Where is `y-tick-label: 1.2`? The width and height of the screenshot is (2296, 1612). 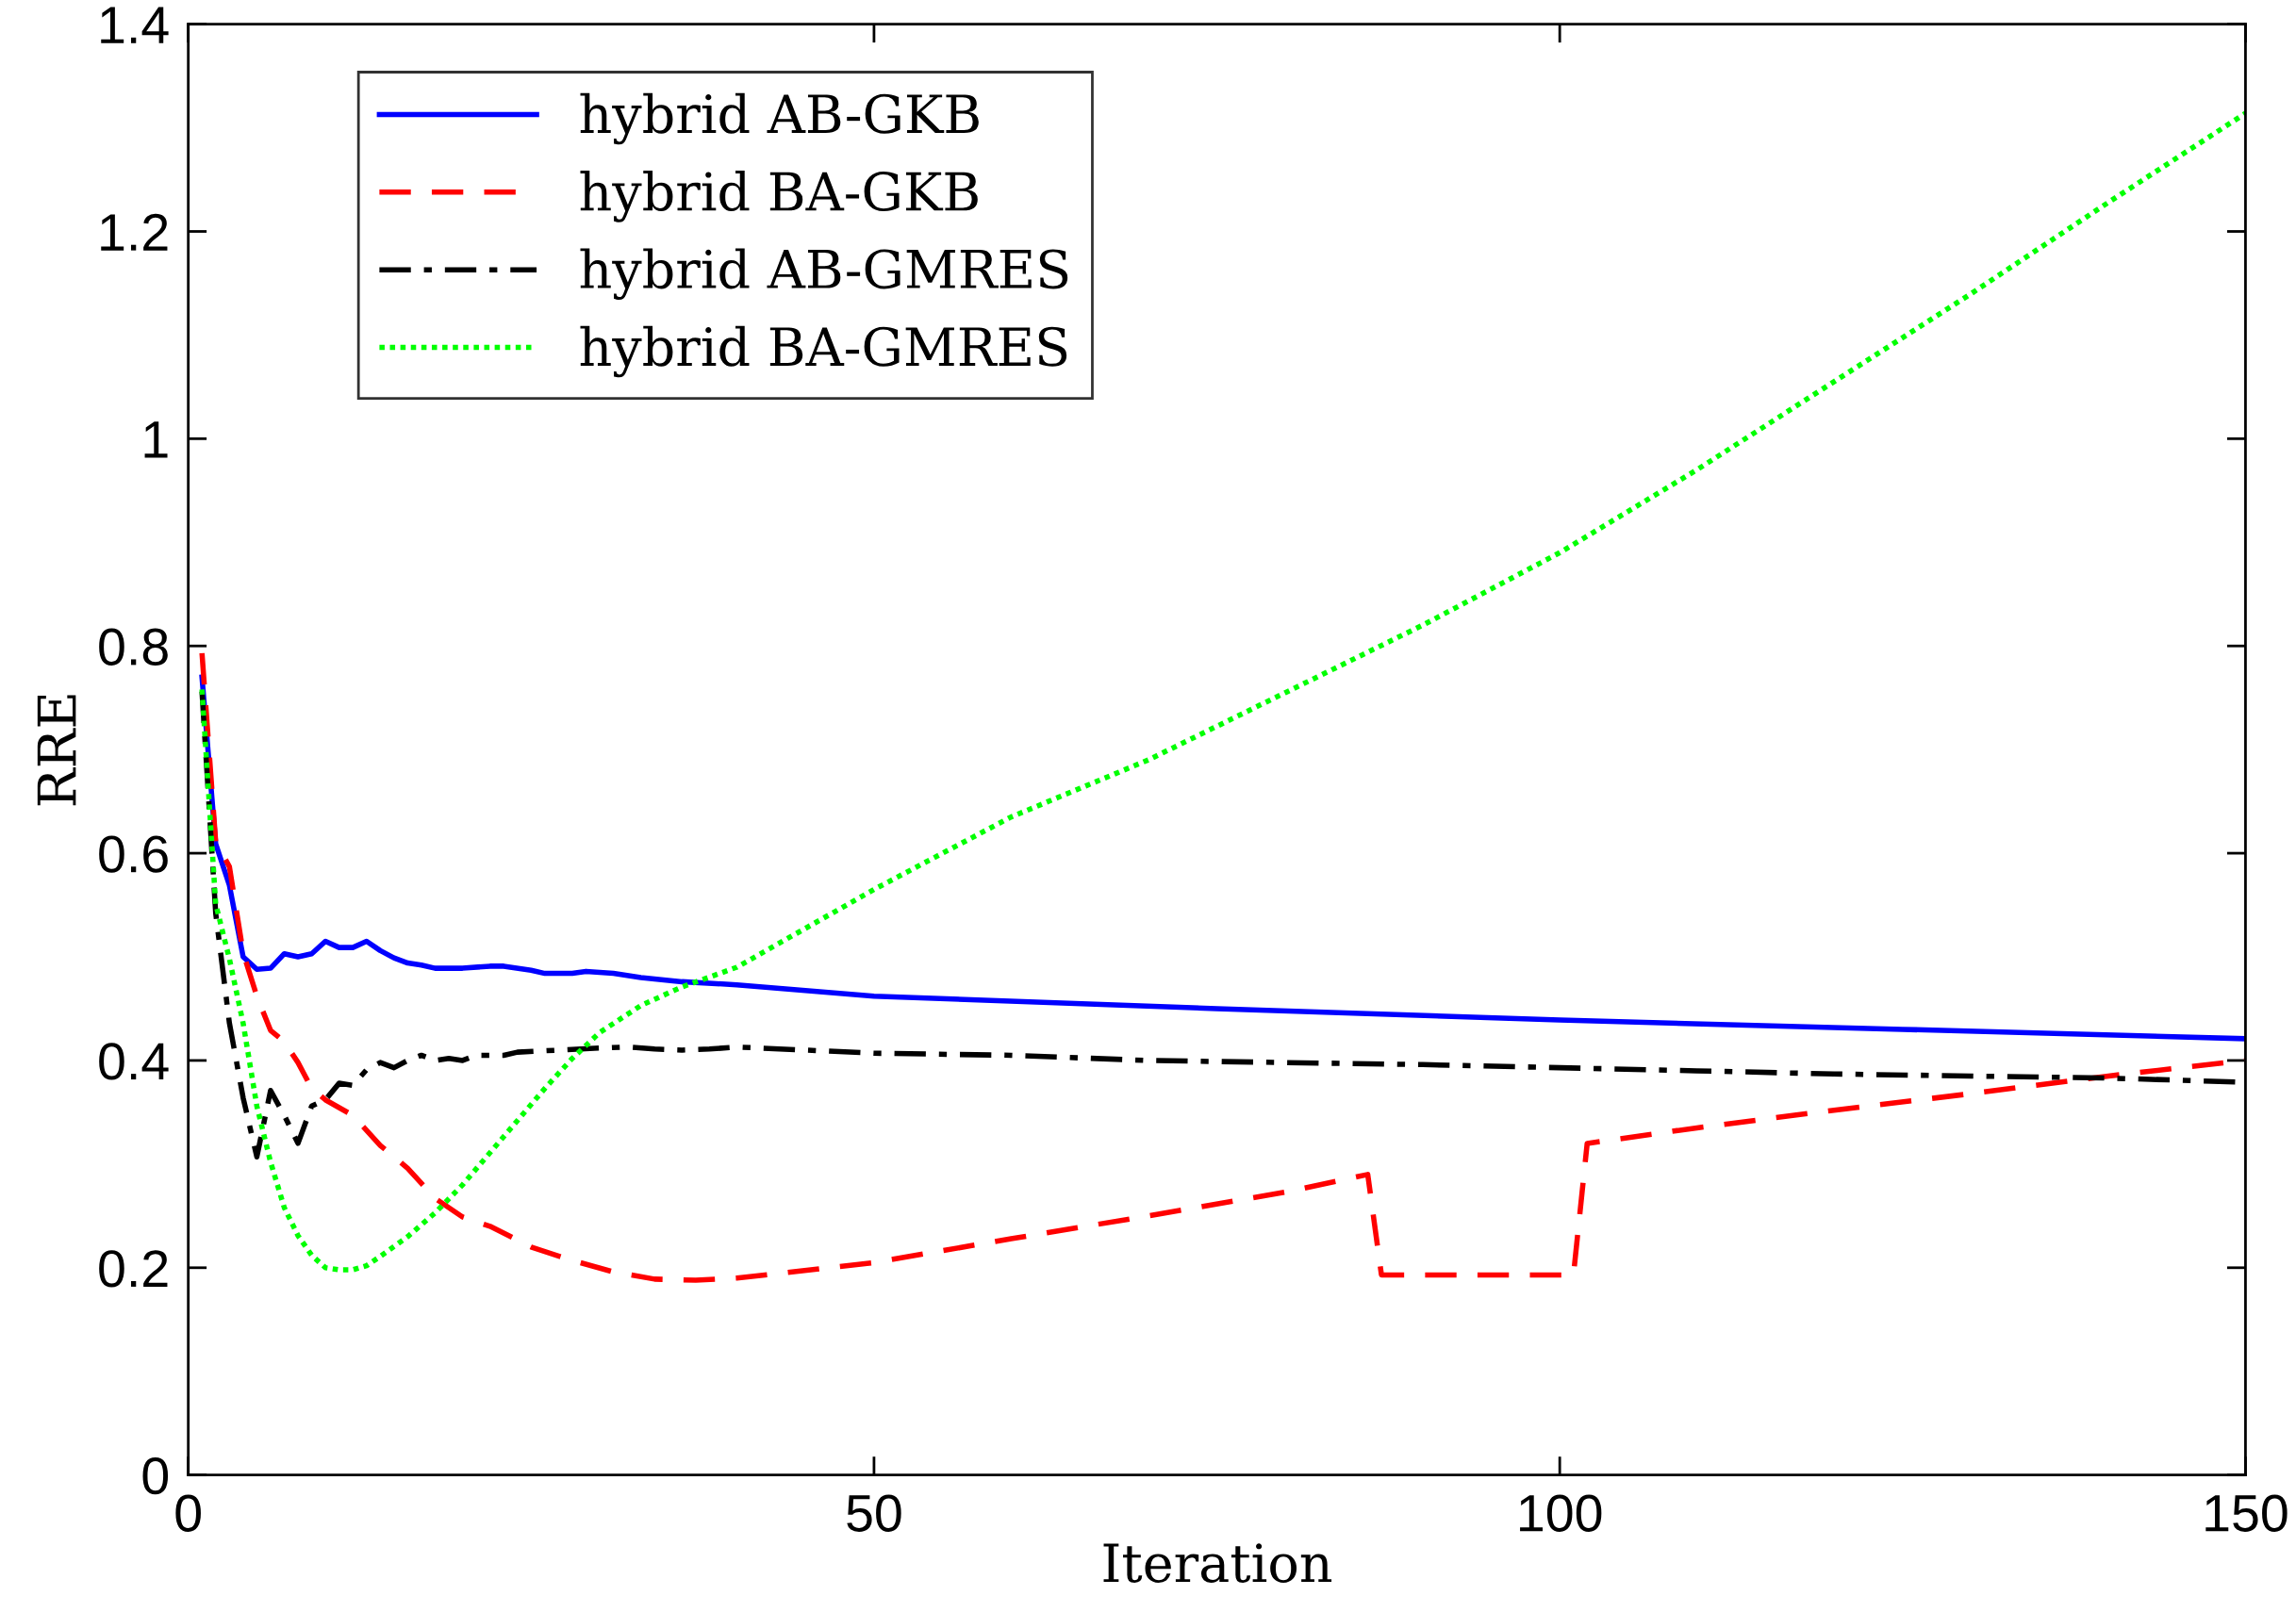
y-tick-label: 1.2 is located at coordinates (134, 232).